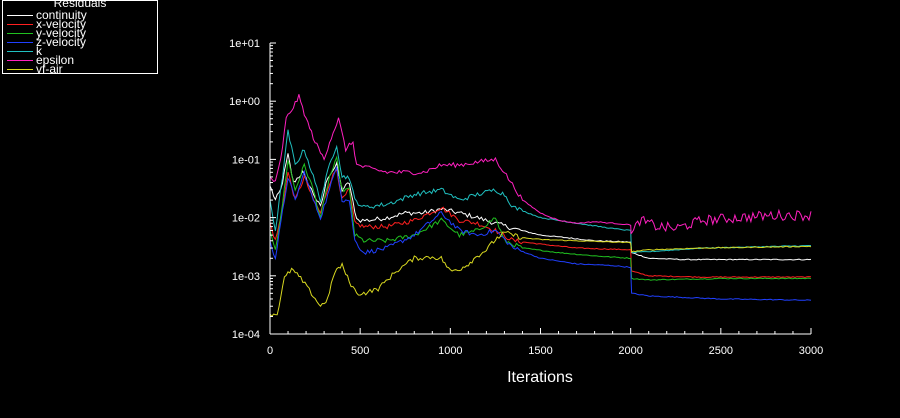 The image size is (900, 418). Describe the element at coordinates (630, 351) in the screenshot. I see `x-tick-label: 2000` at that location.